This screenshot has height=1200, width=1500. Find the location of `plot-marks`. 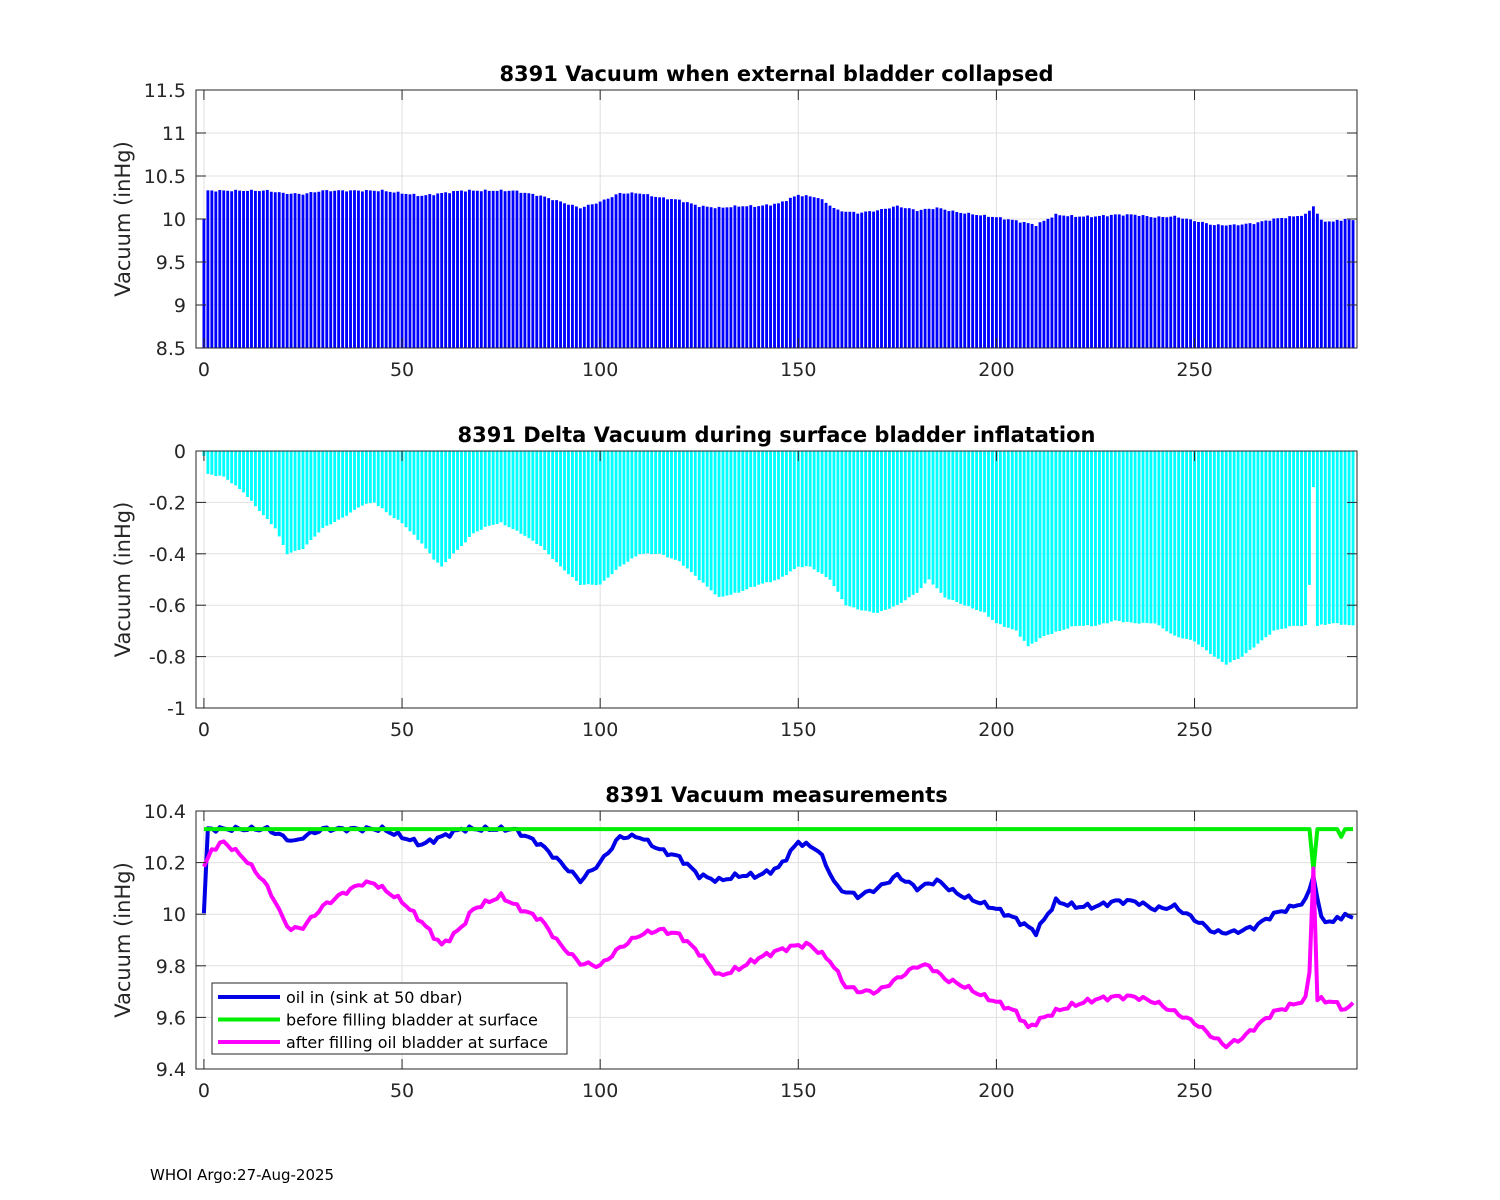

plot-marks is located at coordinates (778, 268).